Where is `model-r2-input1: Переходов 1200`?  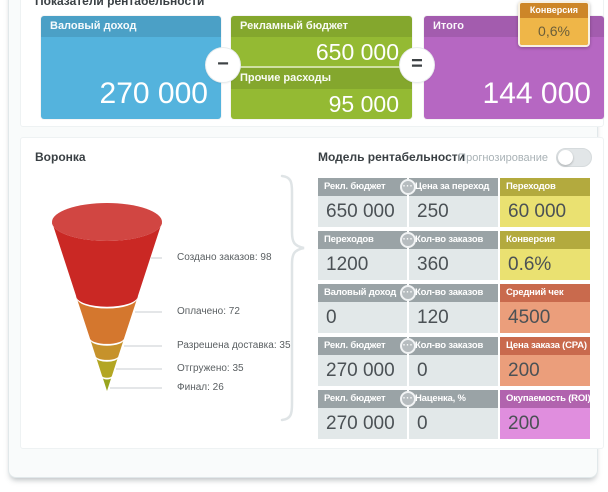 model-r2-input1: Переходов 1200 is located at coordinates (362, 255).